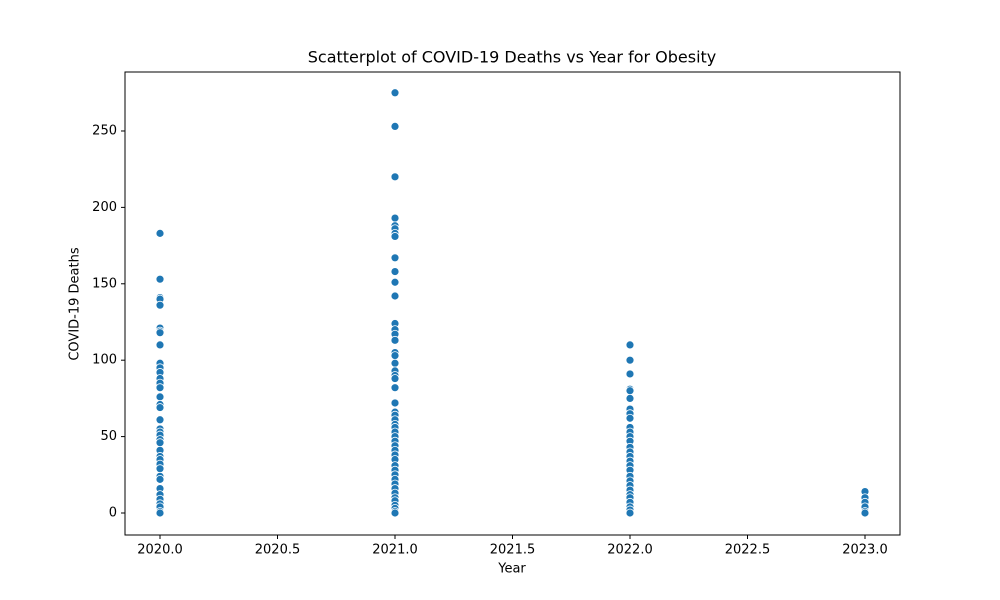  Describe the element at coordinates (113, 512) in the screenshot. I see `y-tick-label: 0` at that location.